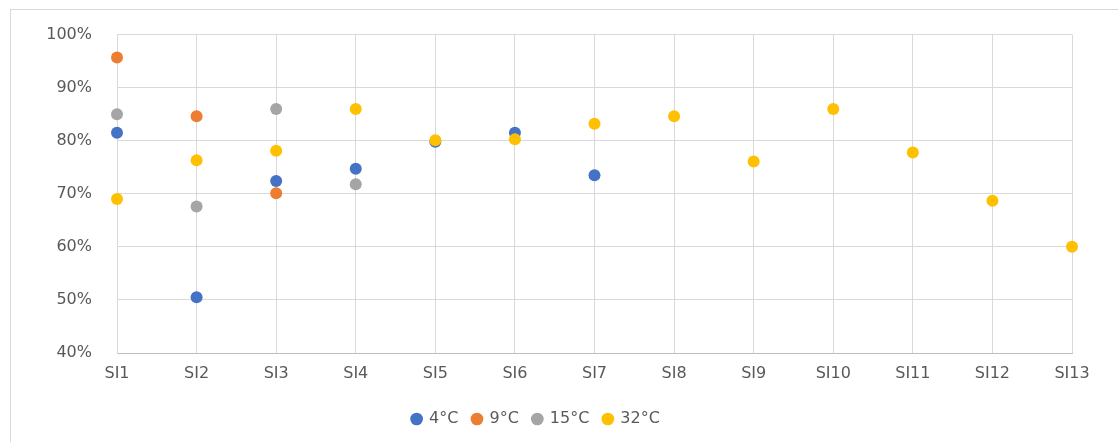  What do you see at coordinates (197, 372) in the screenshot?
I see `x-tick-label: SI2` at bounding box center [197, 372].